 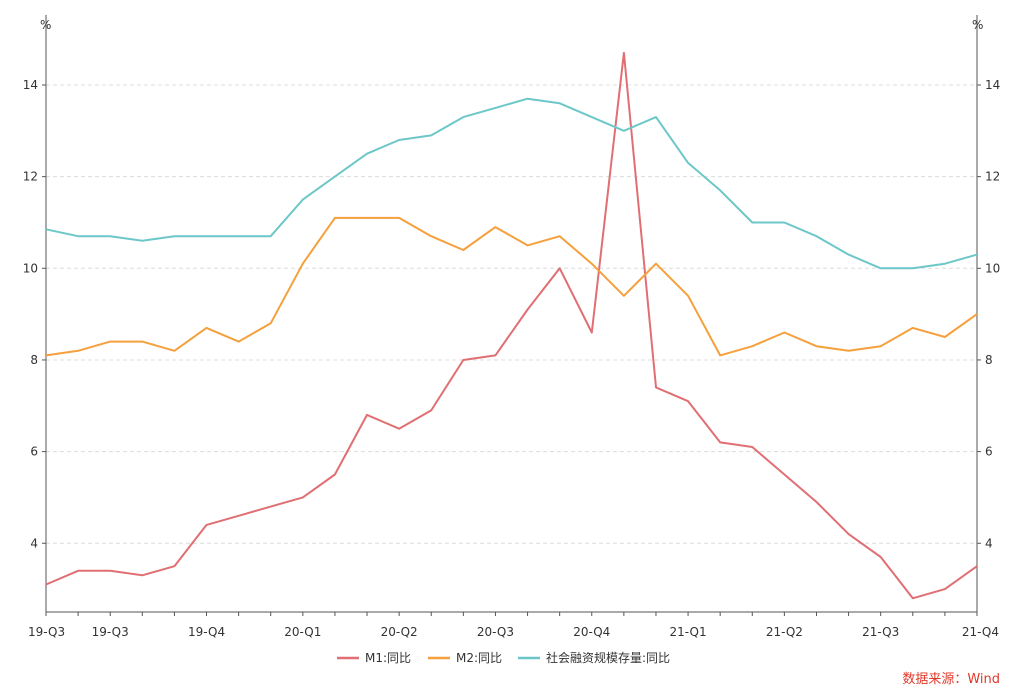 I want to click on right-y-tick-label: 14, so click(x=992, y=85).